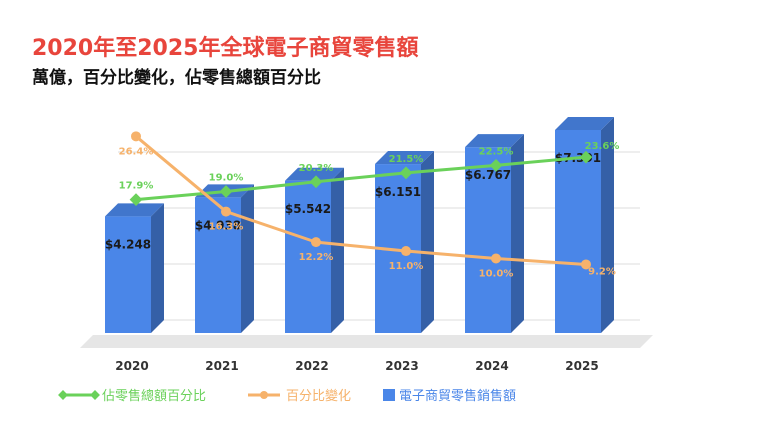 This screenshot has width=768, height=432. What do you see at coordinates (136, 151) in the screenshot?
I see `line-value-label: 26.4%` at bounding box center [136, 151].